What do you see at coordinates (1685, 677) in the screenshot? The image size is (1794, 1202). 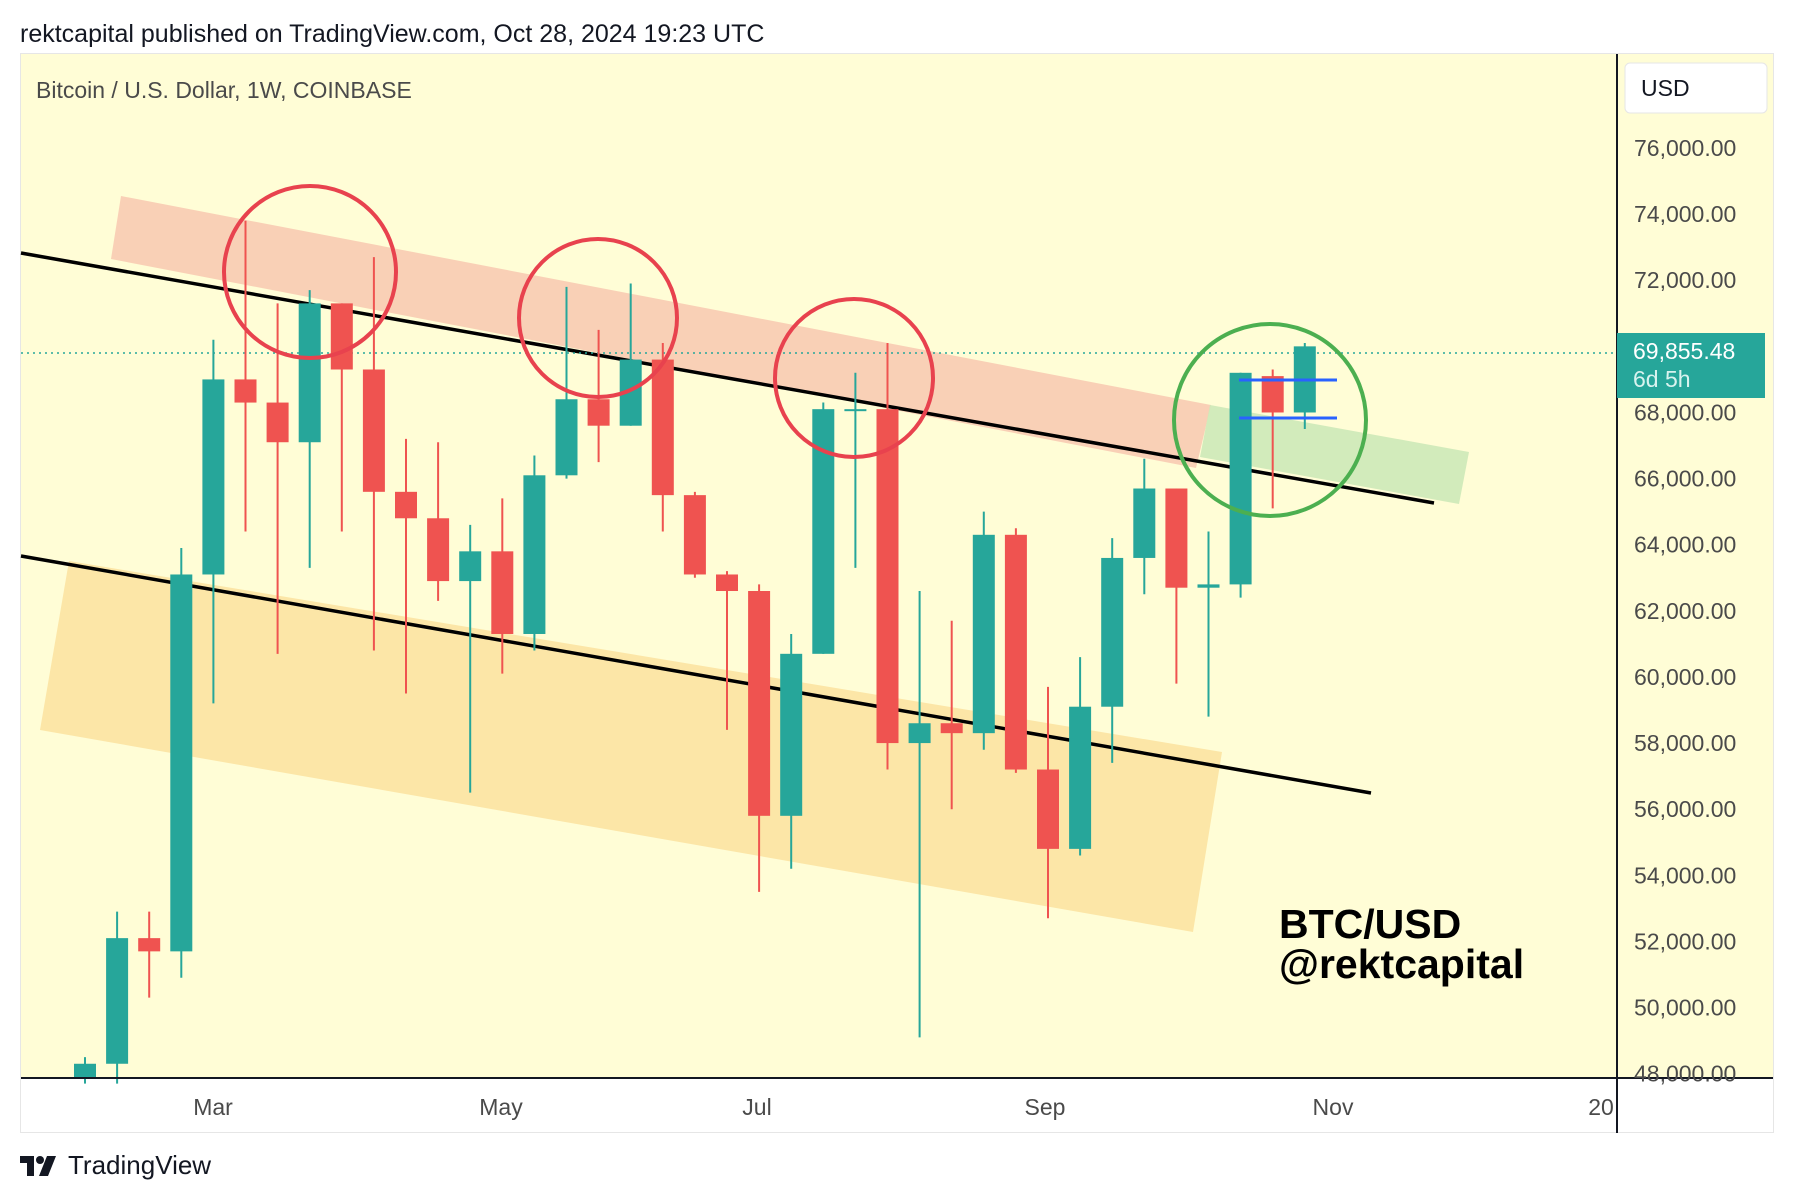 I see `y-tick-label: 60,000.00` at bounding box center [1685, 677].